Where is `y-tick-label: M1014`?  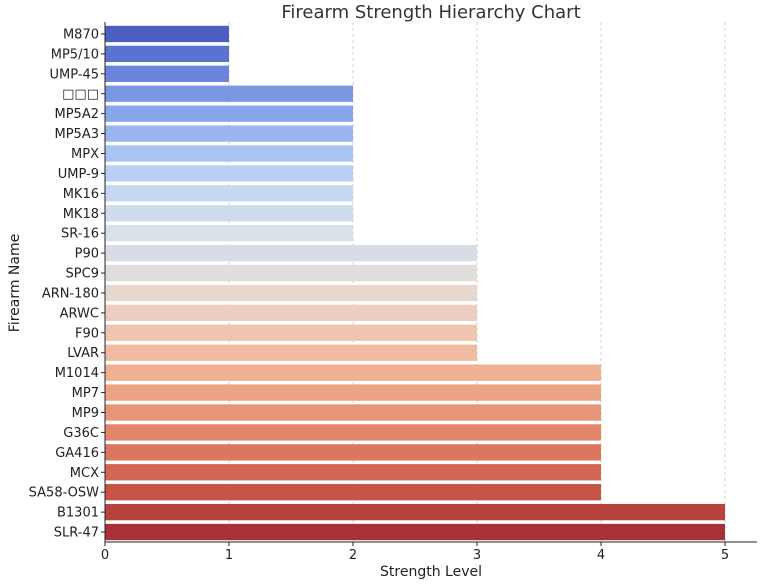 y-tick-label: M1014 is located at coordinates (77, 373).